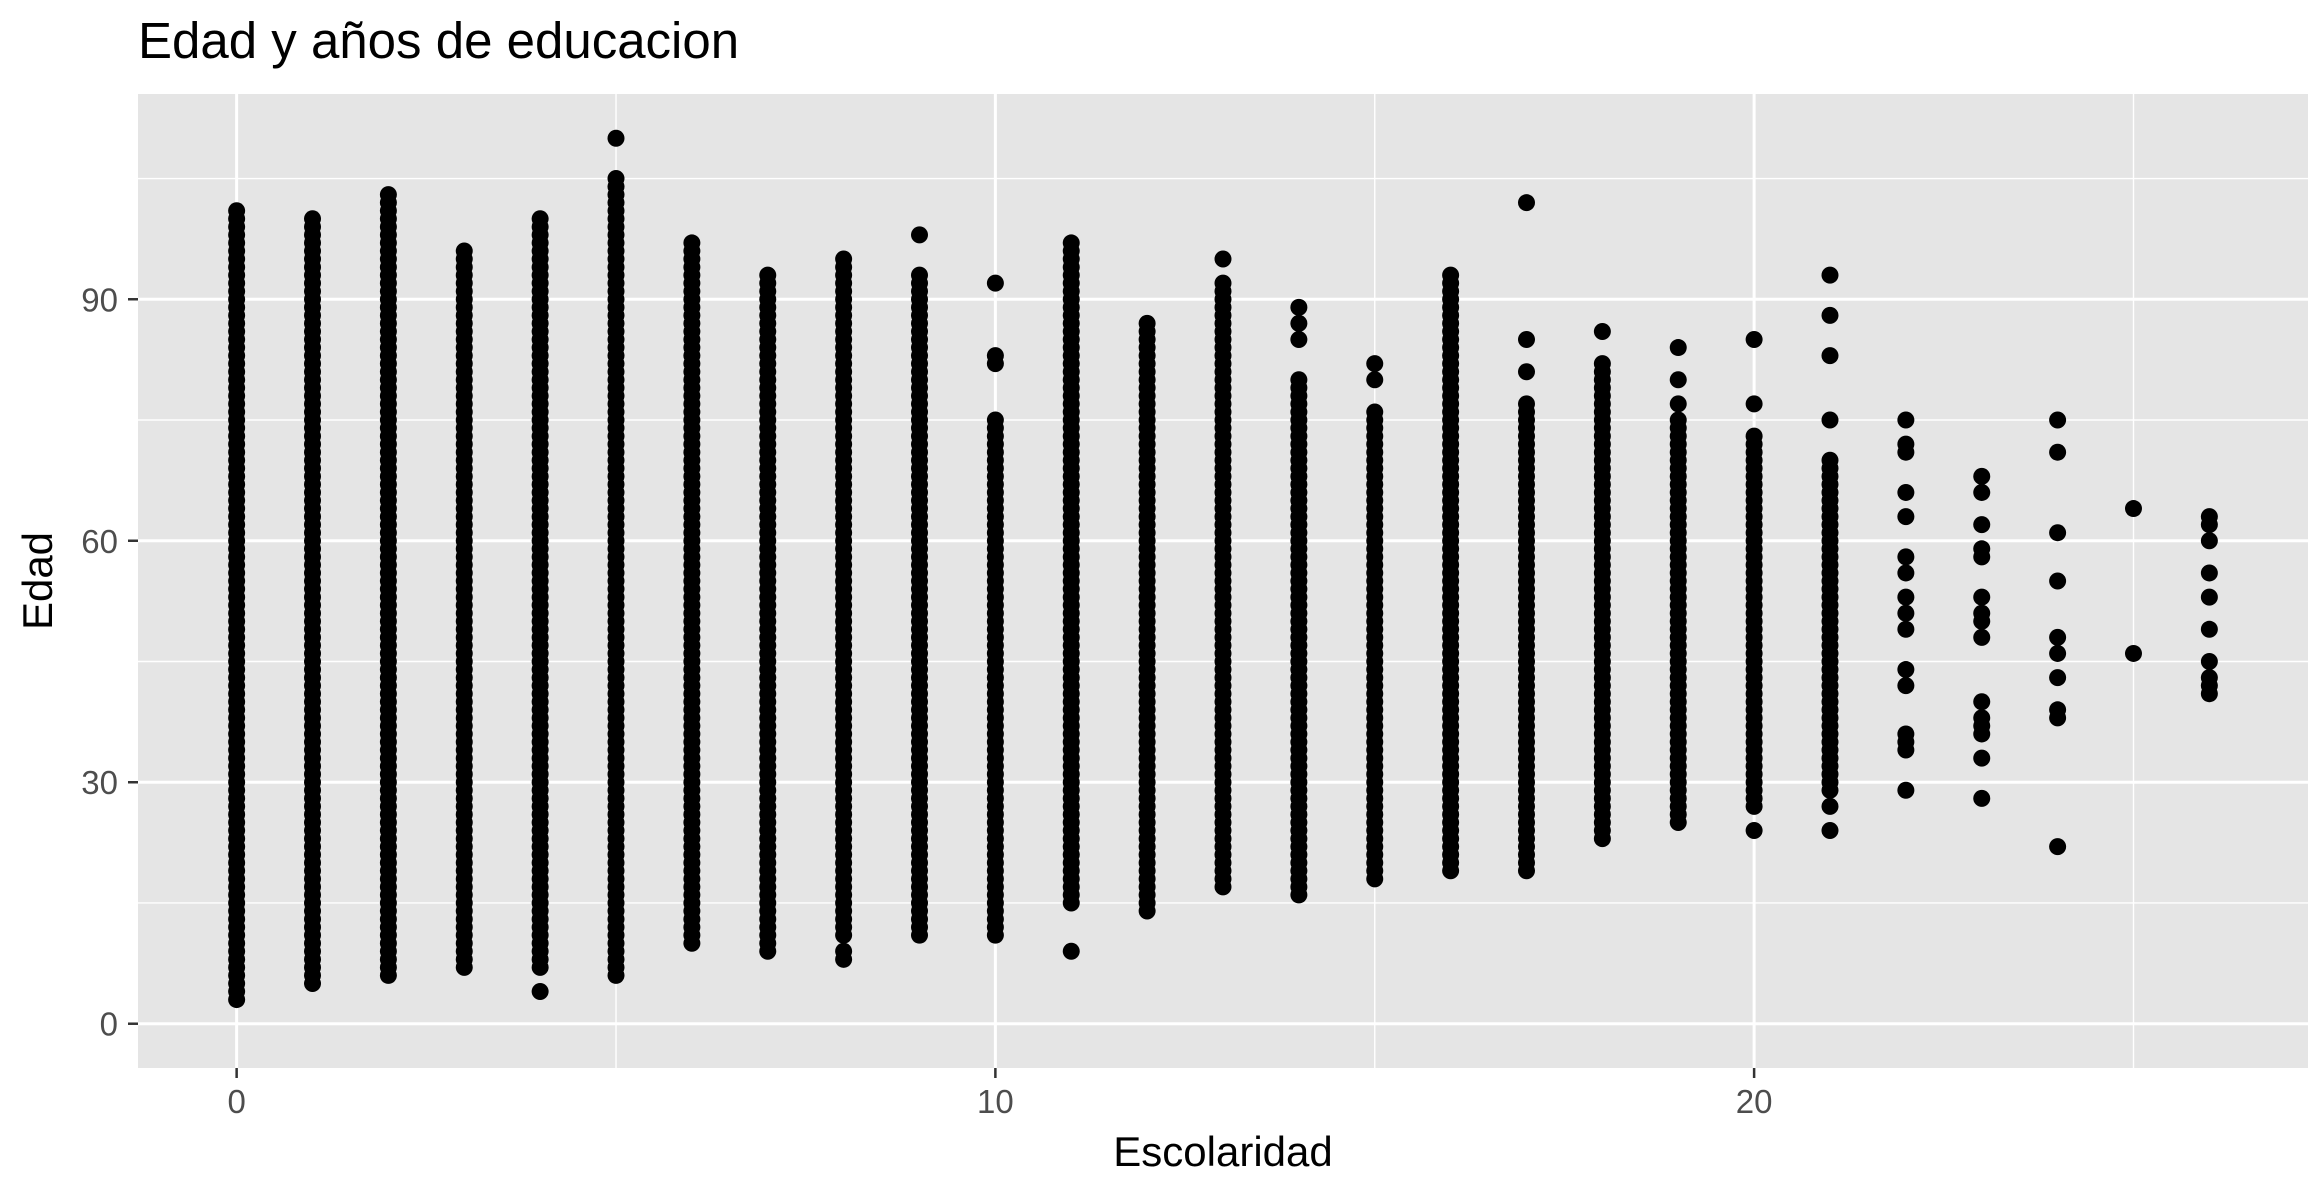 Image resolution: width=2320 pixels, height=1199 pixels. I want to click on y-tick-label: 60, so click(99, 541).